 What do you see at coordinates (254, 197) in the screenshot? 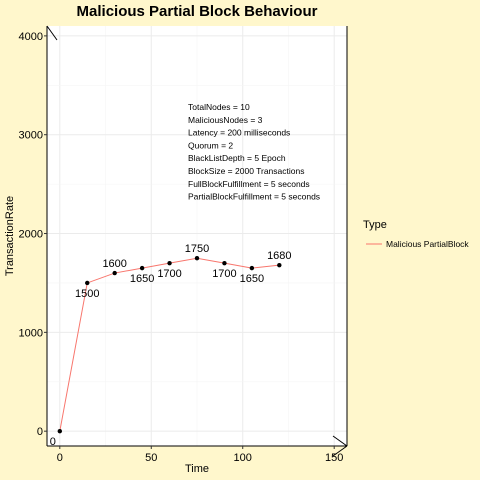
I see `annotation-line: PartialBlockFulfillment = 5 seconds` at bounding box center [254, 197].